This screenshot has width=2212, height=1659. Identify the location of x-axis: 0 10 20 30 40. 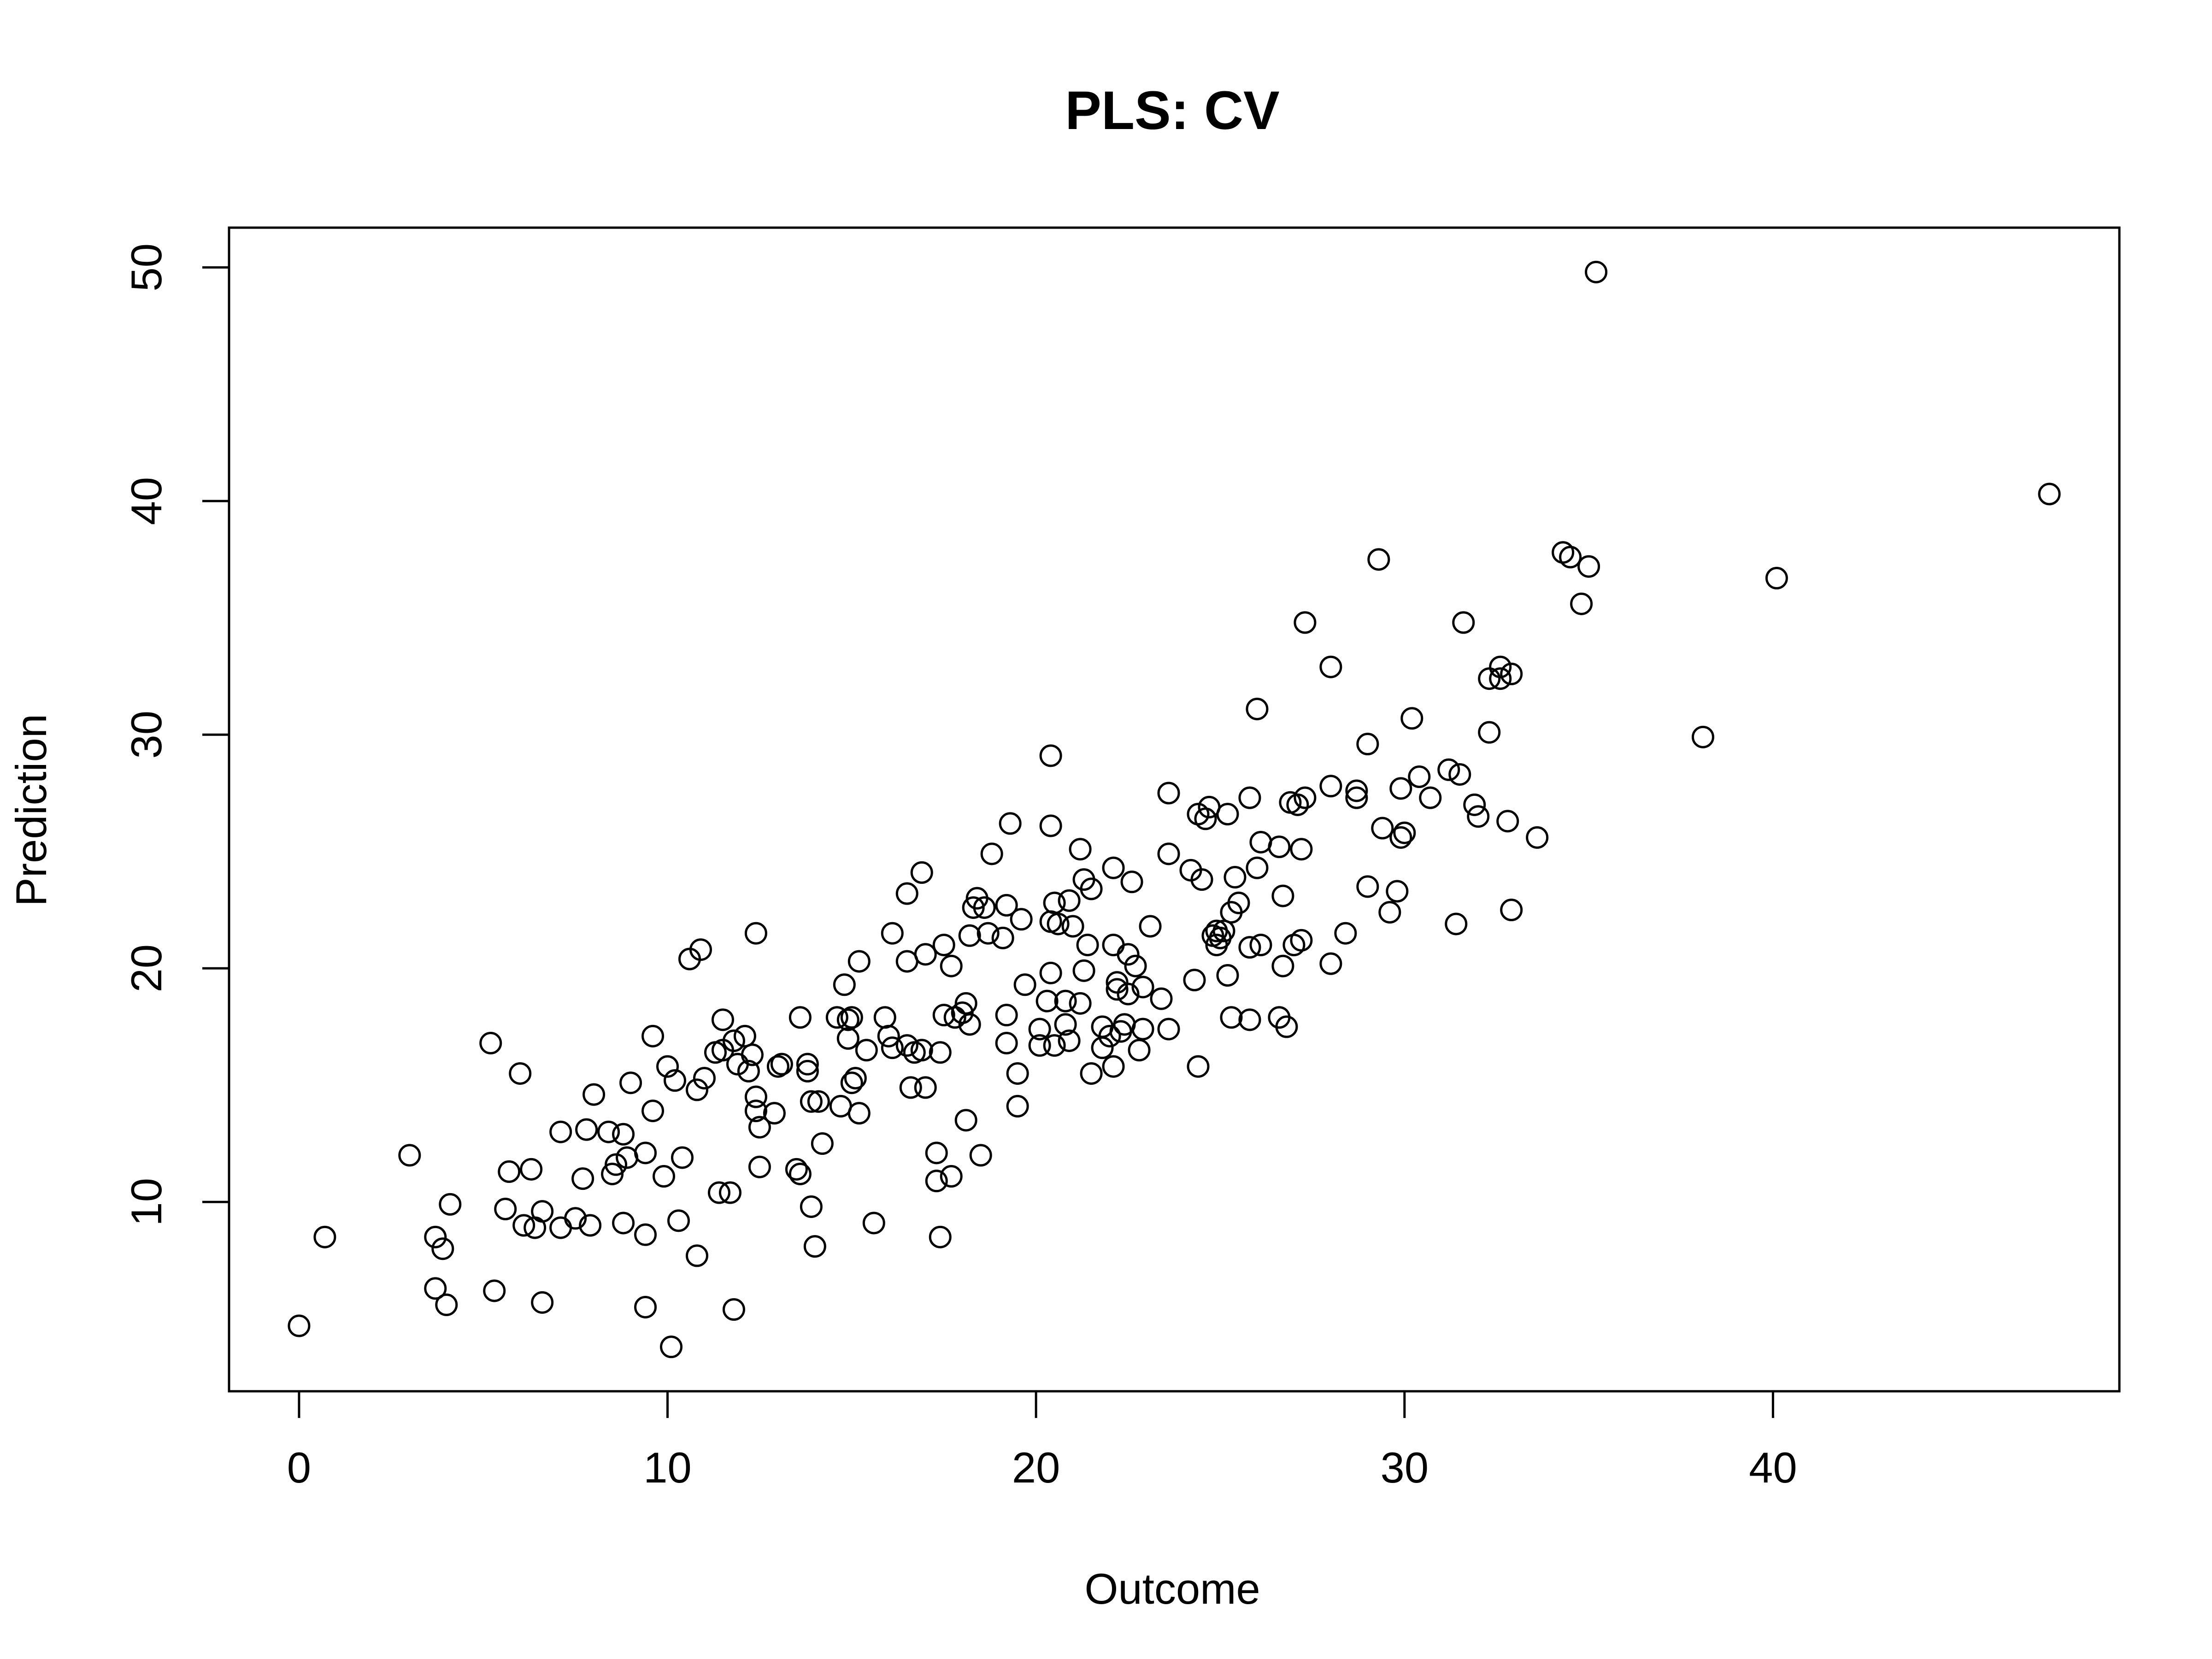
(1042, 1441).